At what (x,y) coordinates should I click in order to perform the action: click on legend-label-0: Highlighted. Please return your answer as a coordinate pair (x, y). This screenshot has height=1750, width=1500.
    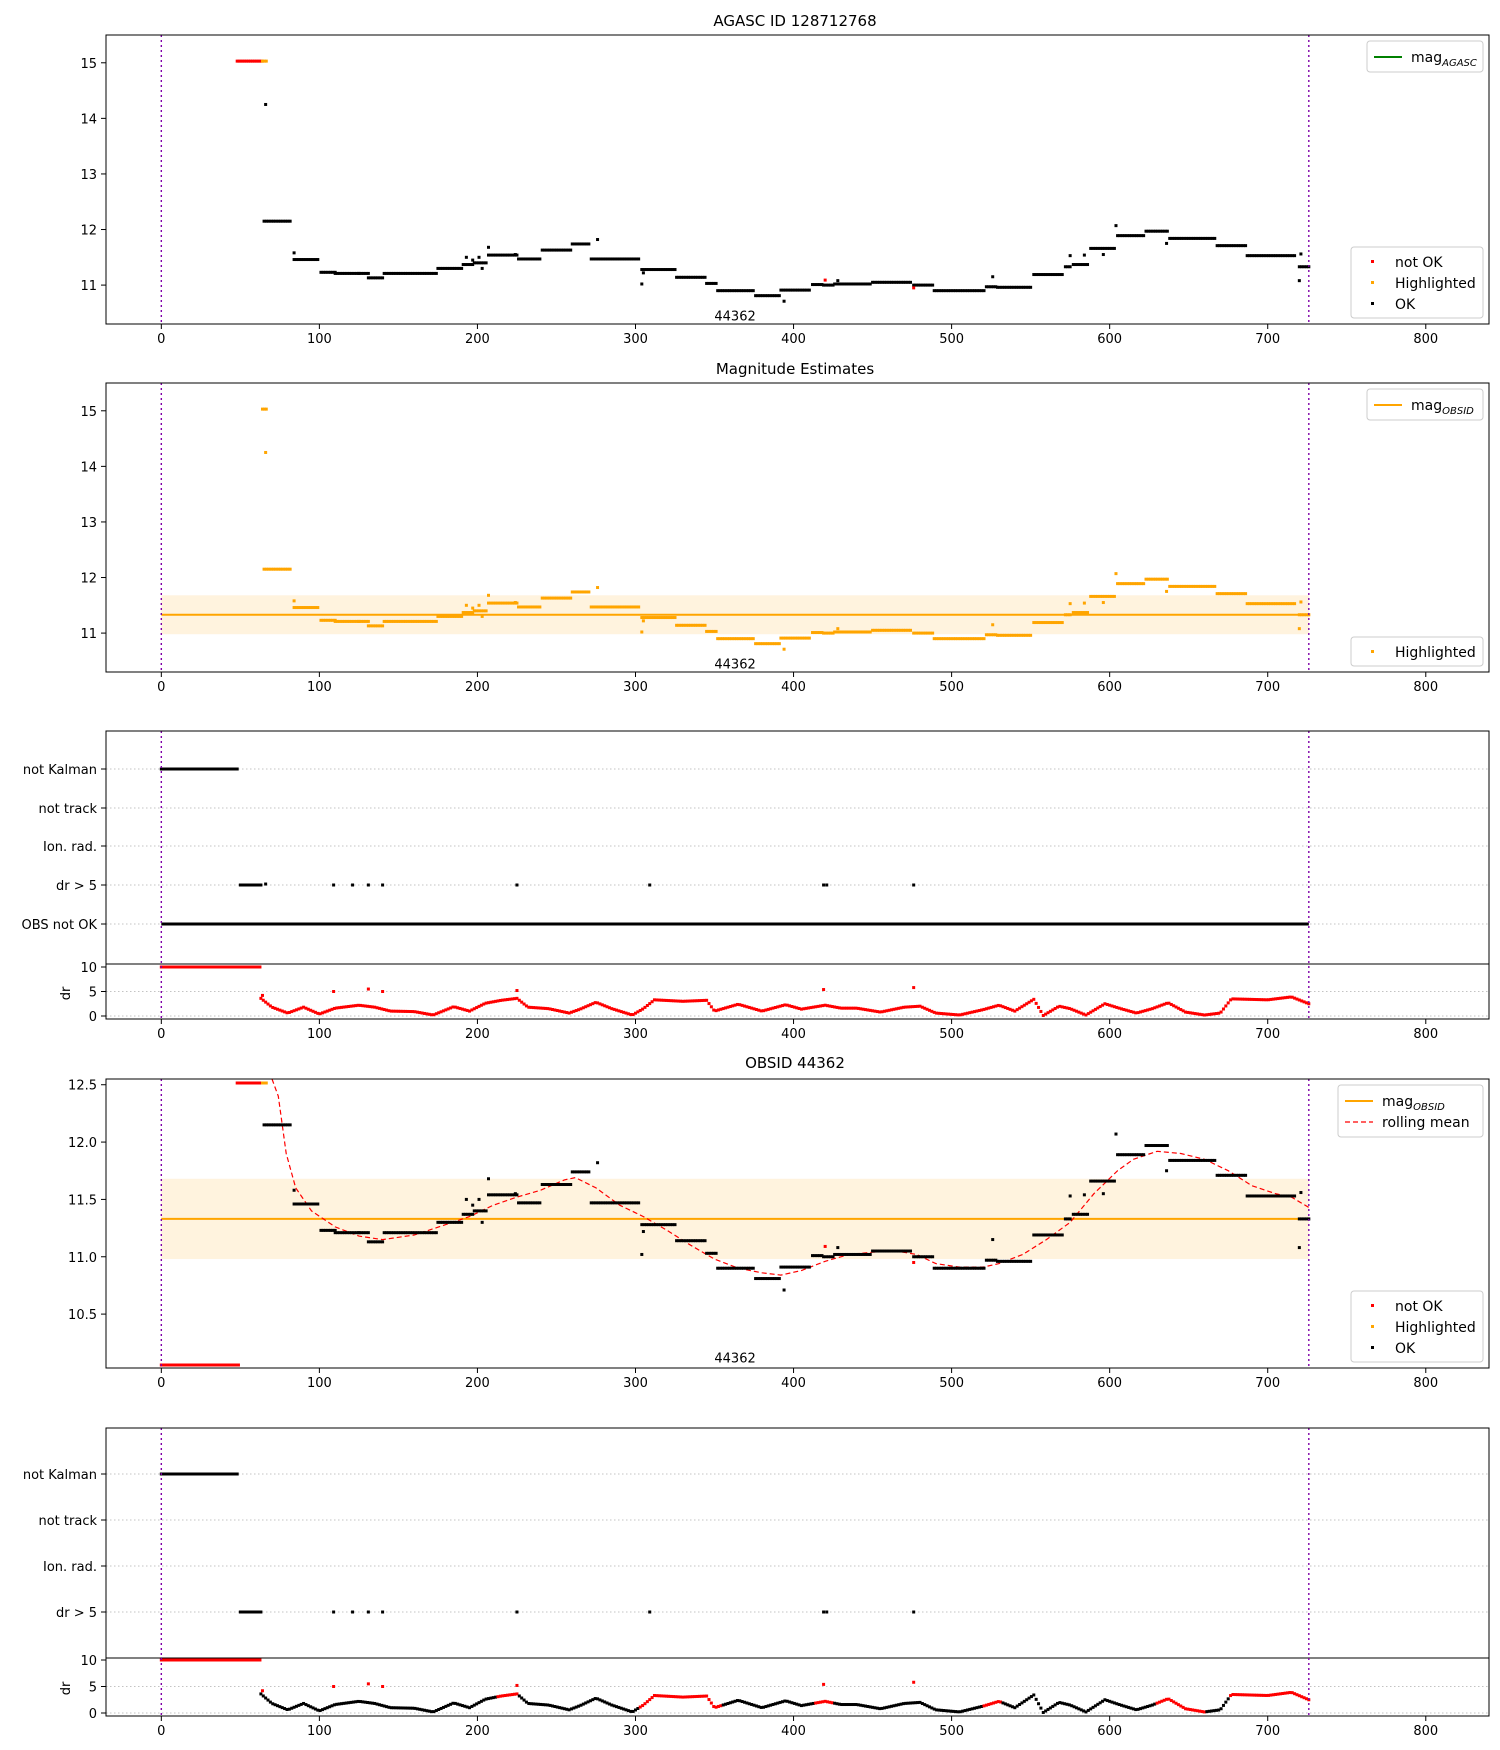
    Looking at the image, I should click on (1435, 653).